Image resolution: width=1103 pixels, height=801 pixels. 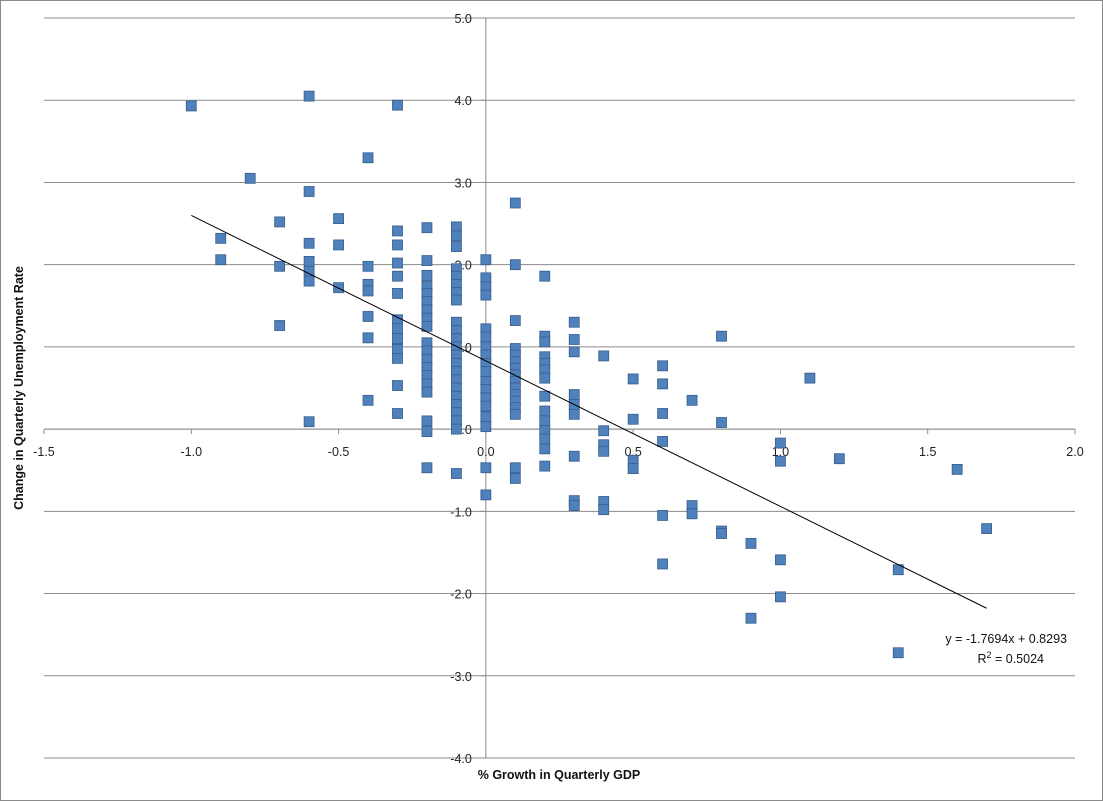 I want to click on r-squared-value: = 0.5024, so click(x=1018, y=659).